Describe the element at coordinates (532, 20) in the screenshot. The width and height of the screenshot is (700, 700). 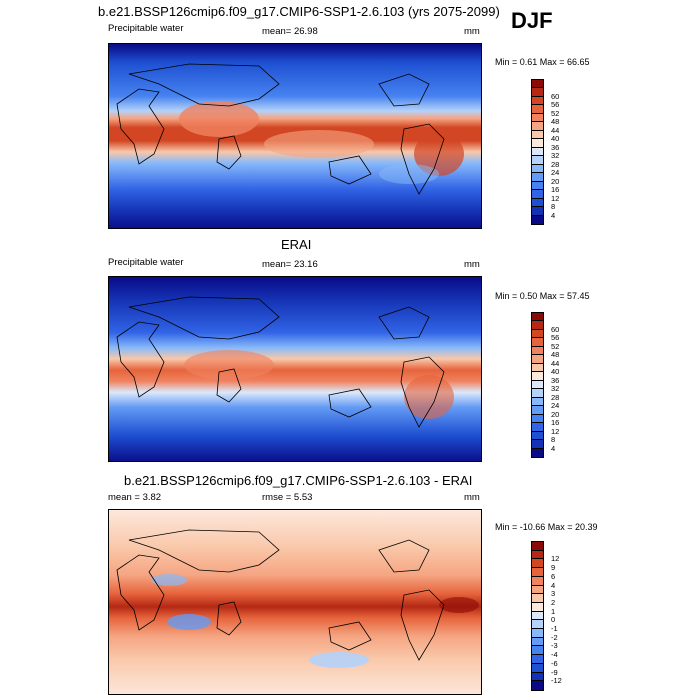
I see `season-label: DJF` at that location.